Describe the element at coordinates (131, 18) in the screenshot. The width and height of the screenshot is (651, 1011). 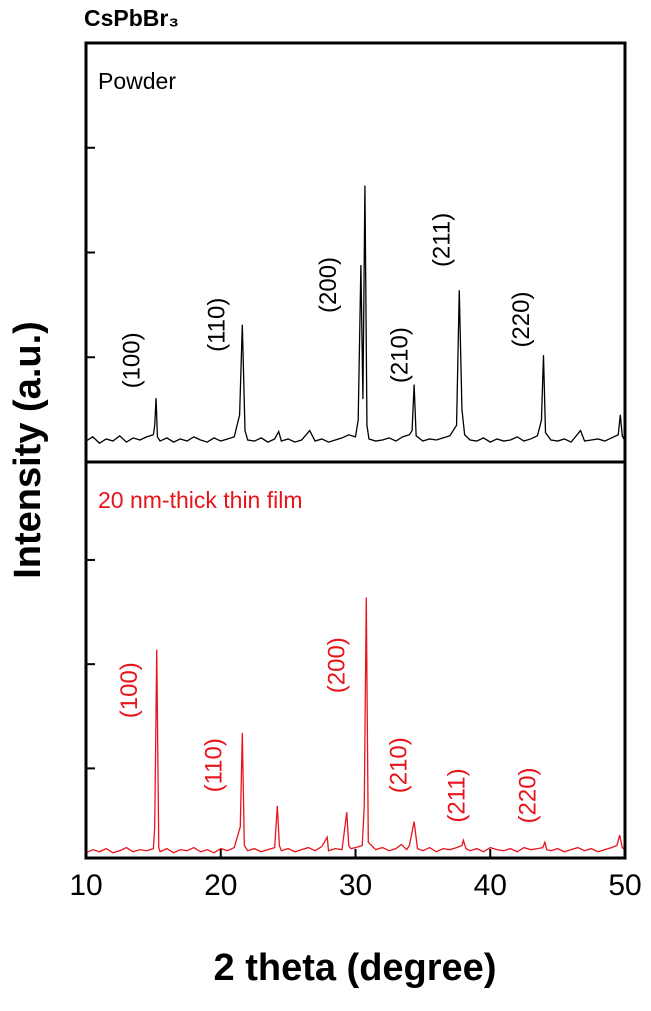
I see `chart-title: CsPbBr₃` at that location.